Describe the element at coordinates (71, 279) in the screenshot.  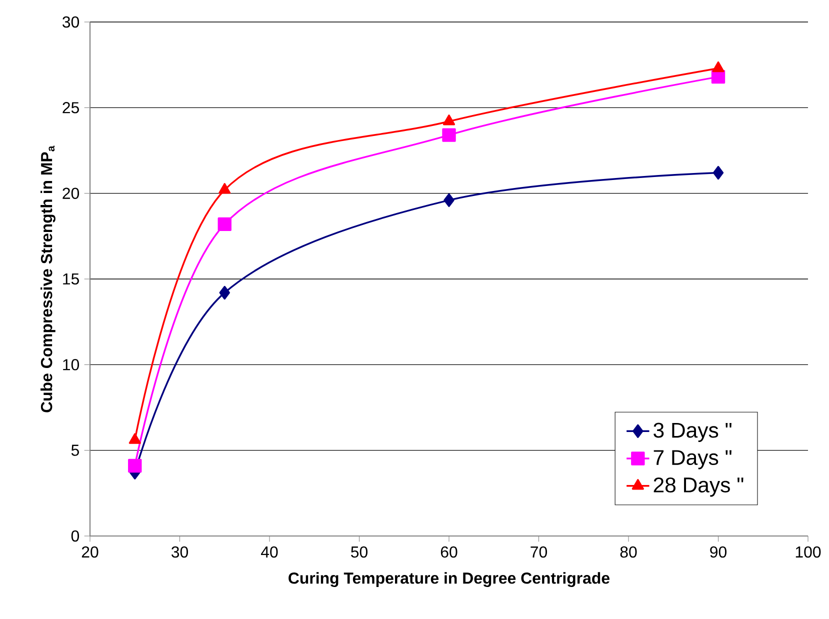
I see `y-tick-label: 15` at that location.